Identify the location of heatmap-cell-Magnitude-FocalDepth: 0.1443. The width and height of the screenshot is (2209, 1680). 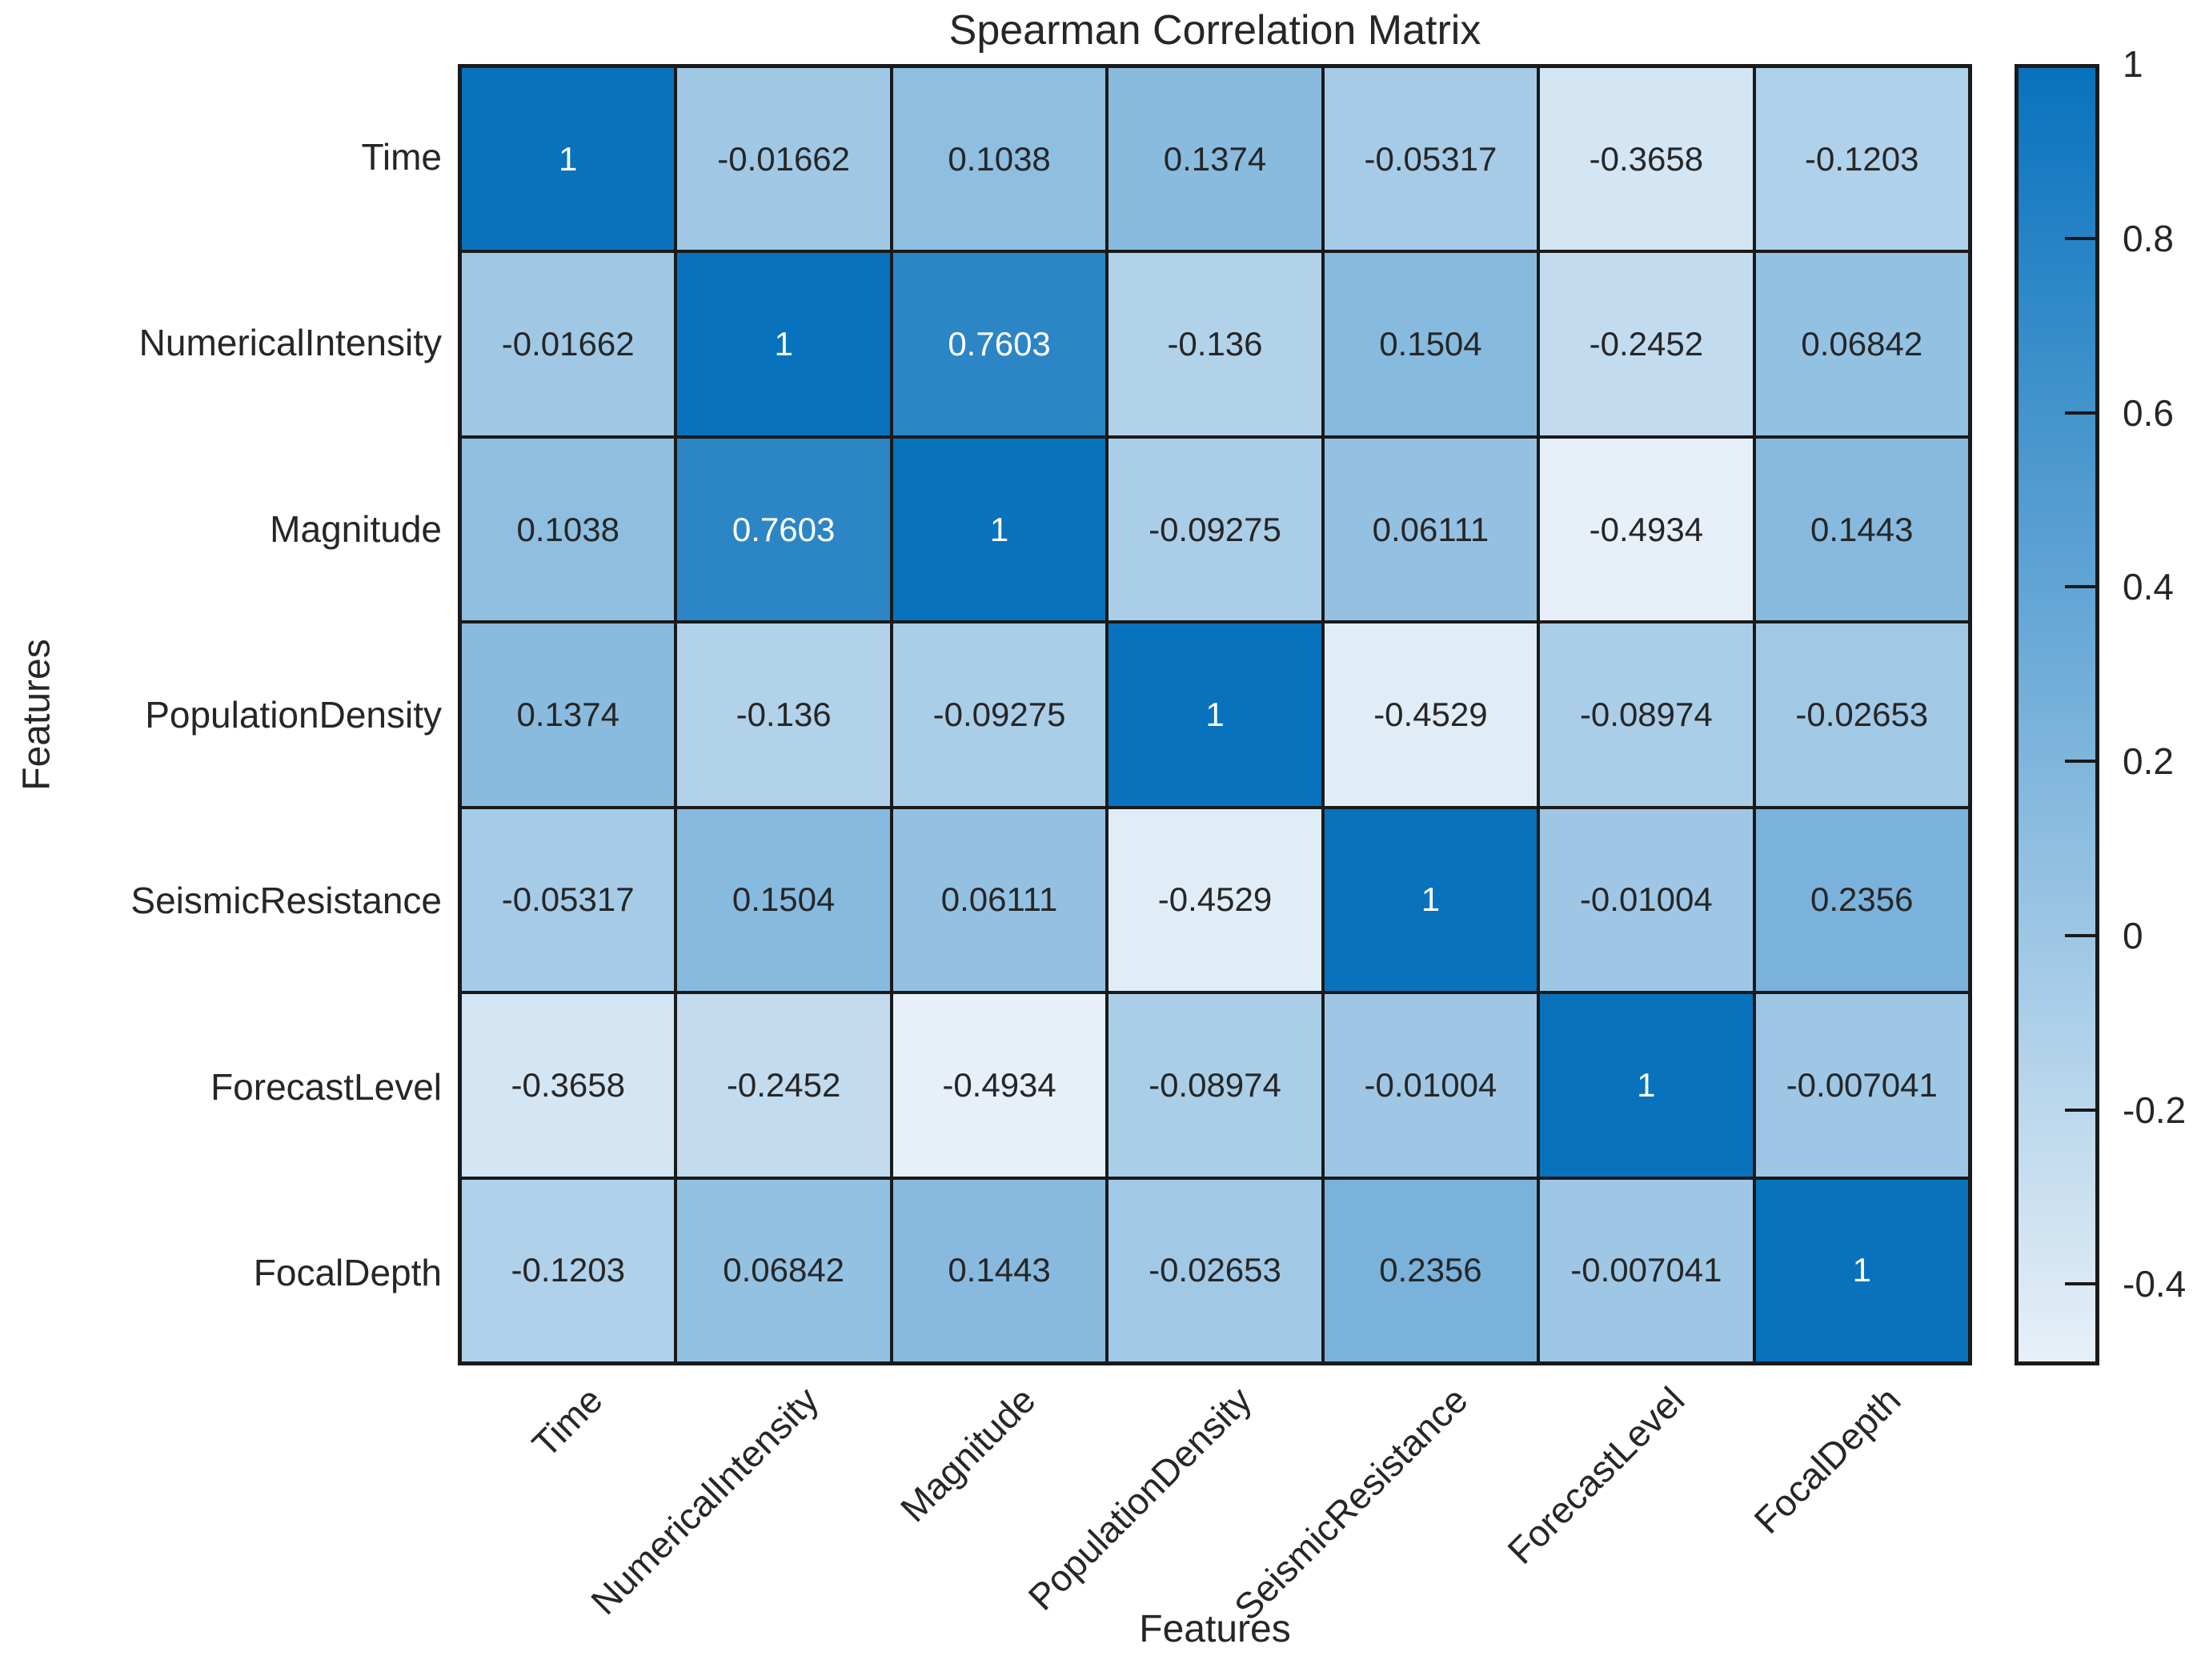
(1861, 530).